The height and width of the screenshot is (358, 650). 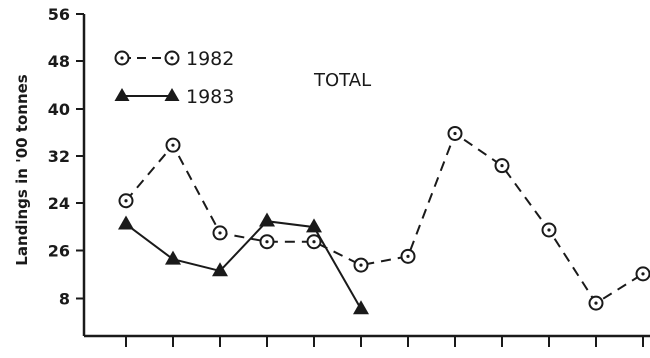 I want to click on legend-label-1982: 1982, so click(x=210, y=59).